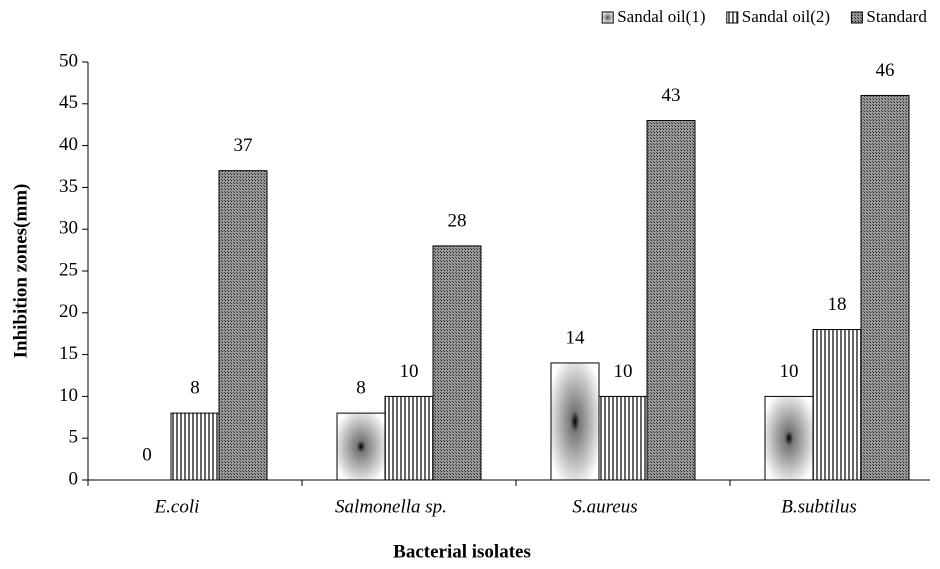  What do you see at coordinates (457, 220) in the screenshot?
I see `data-label: 28` at bounding box center [457, 220].